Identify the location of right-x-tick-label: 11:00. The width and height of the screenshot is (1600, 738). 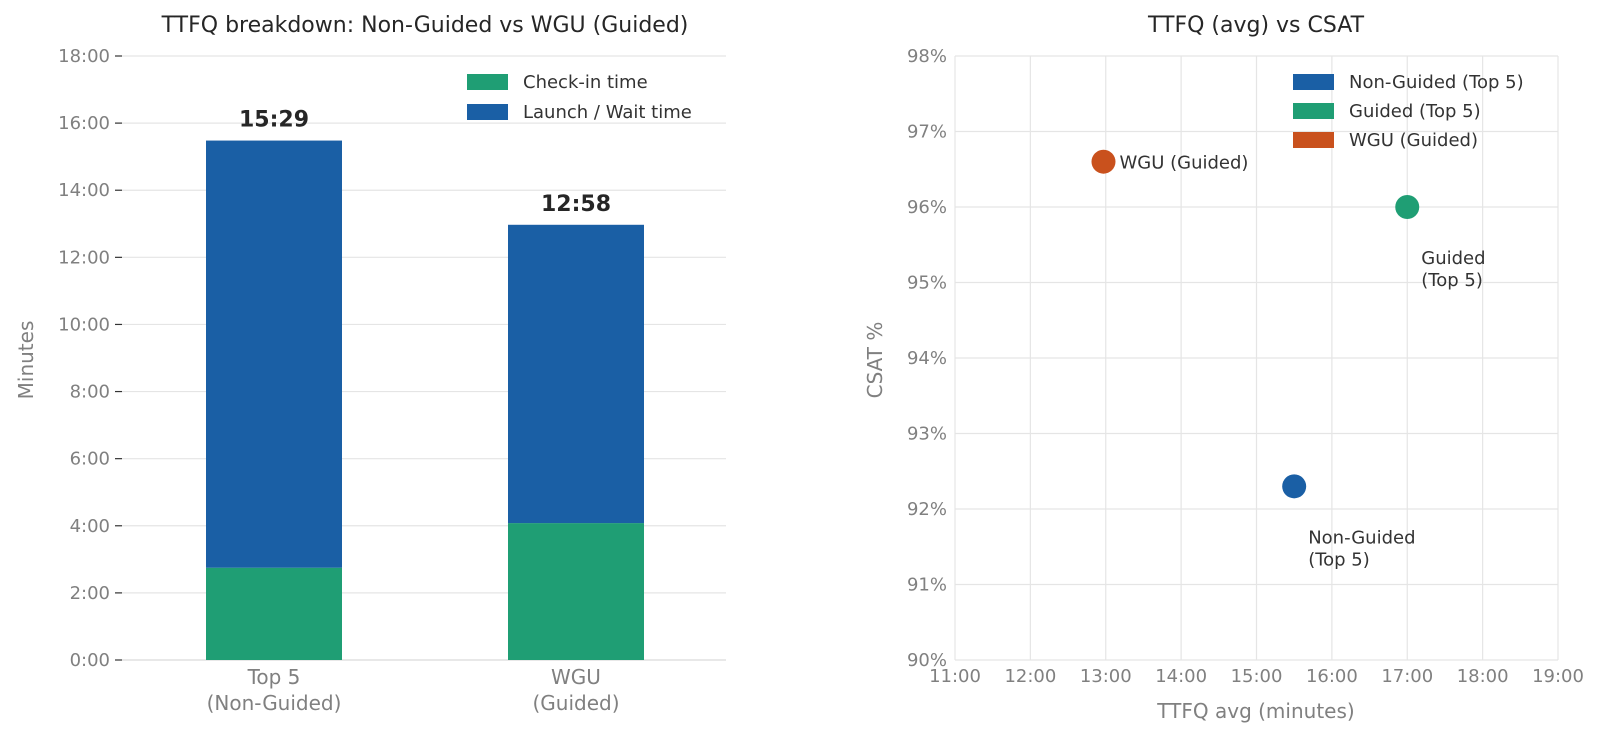
(955, 676).